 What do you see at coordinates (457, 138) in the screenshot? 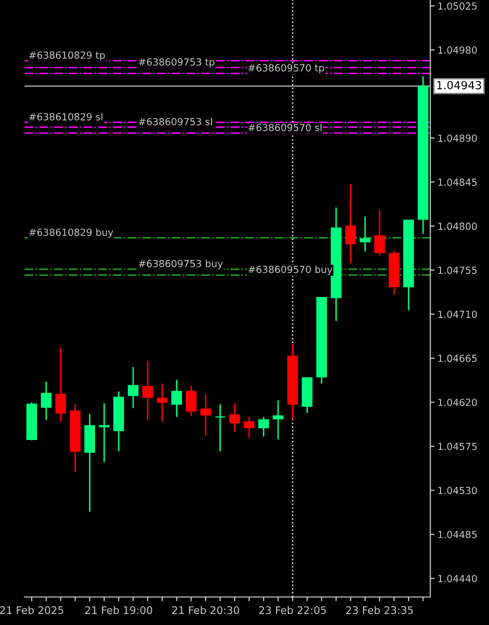
I see `y-tick-label: 1.04890` at bounding box center [457, 138].